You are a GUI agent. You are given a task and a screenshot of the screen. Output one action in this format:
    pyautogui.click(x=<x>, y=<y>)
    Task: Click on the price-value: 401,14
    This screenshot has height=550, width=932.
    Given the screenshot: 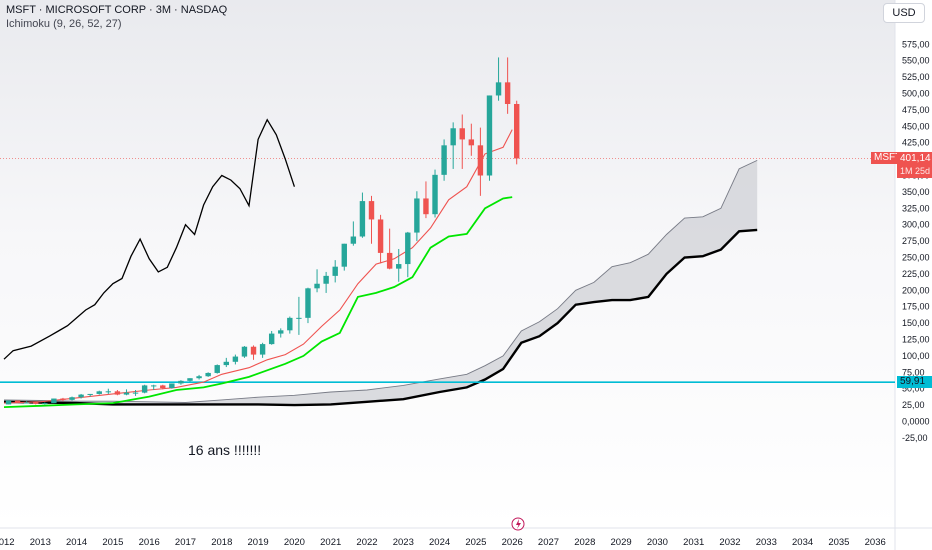 What is the action you would take?
    pyautogui.click(x=915, y=159)
    